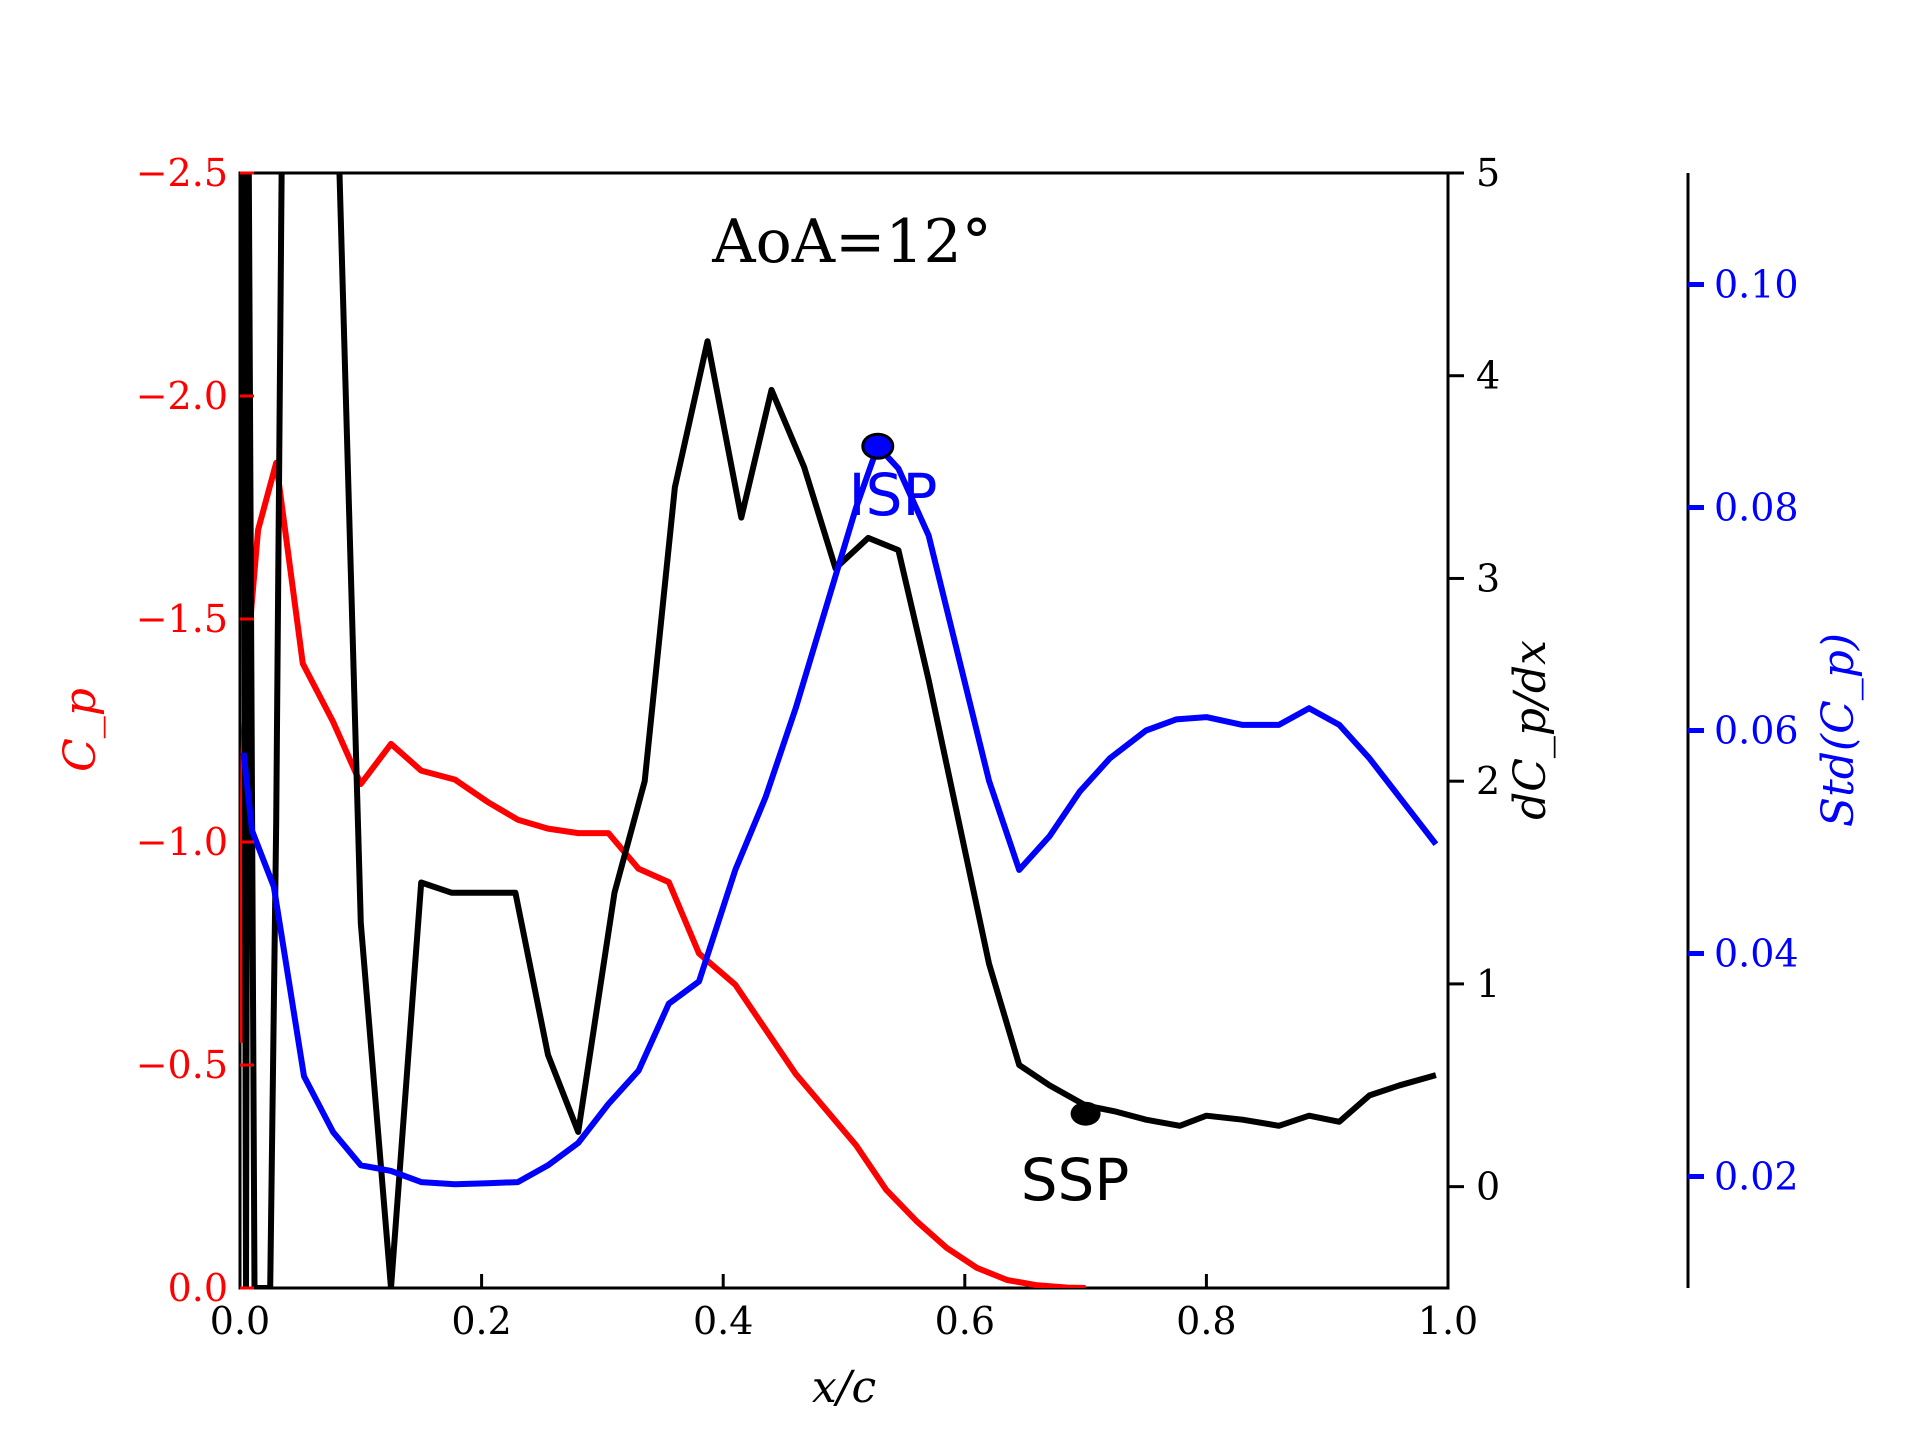 Image resolution: width=1920 pixels, height=1440 pixels. I want to click on x-axis: 0.0 0.2 0.4 0.6 0.8 1.0, so click(844, 1308).